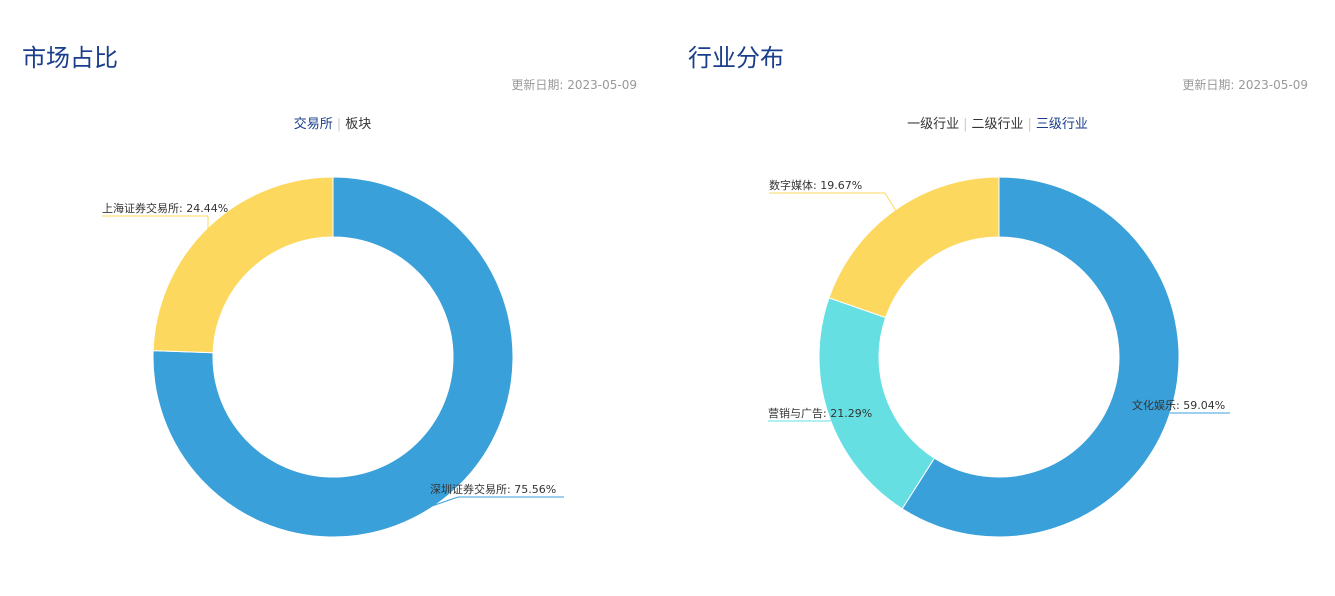 This screenshot has height=596, width=1335. What do you see at coordinates (165, 208) in the screenshot?
I see `slice-label: 上海证券交易所: 24.44%` at bounding box center [165, 208].